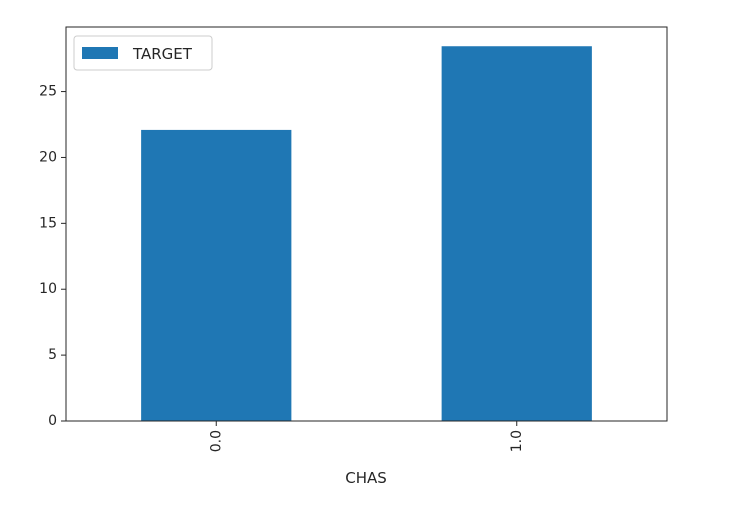 Image resolution: width=750 pixels, height=514 pixels. I want to click on x-axis-label: CHAS, so click(366, 478).